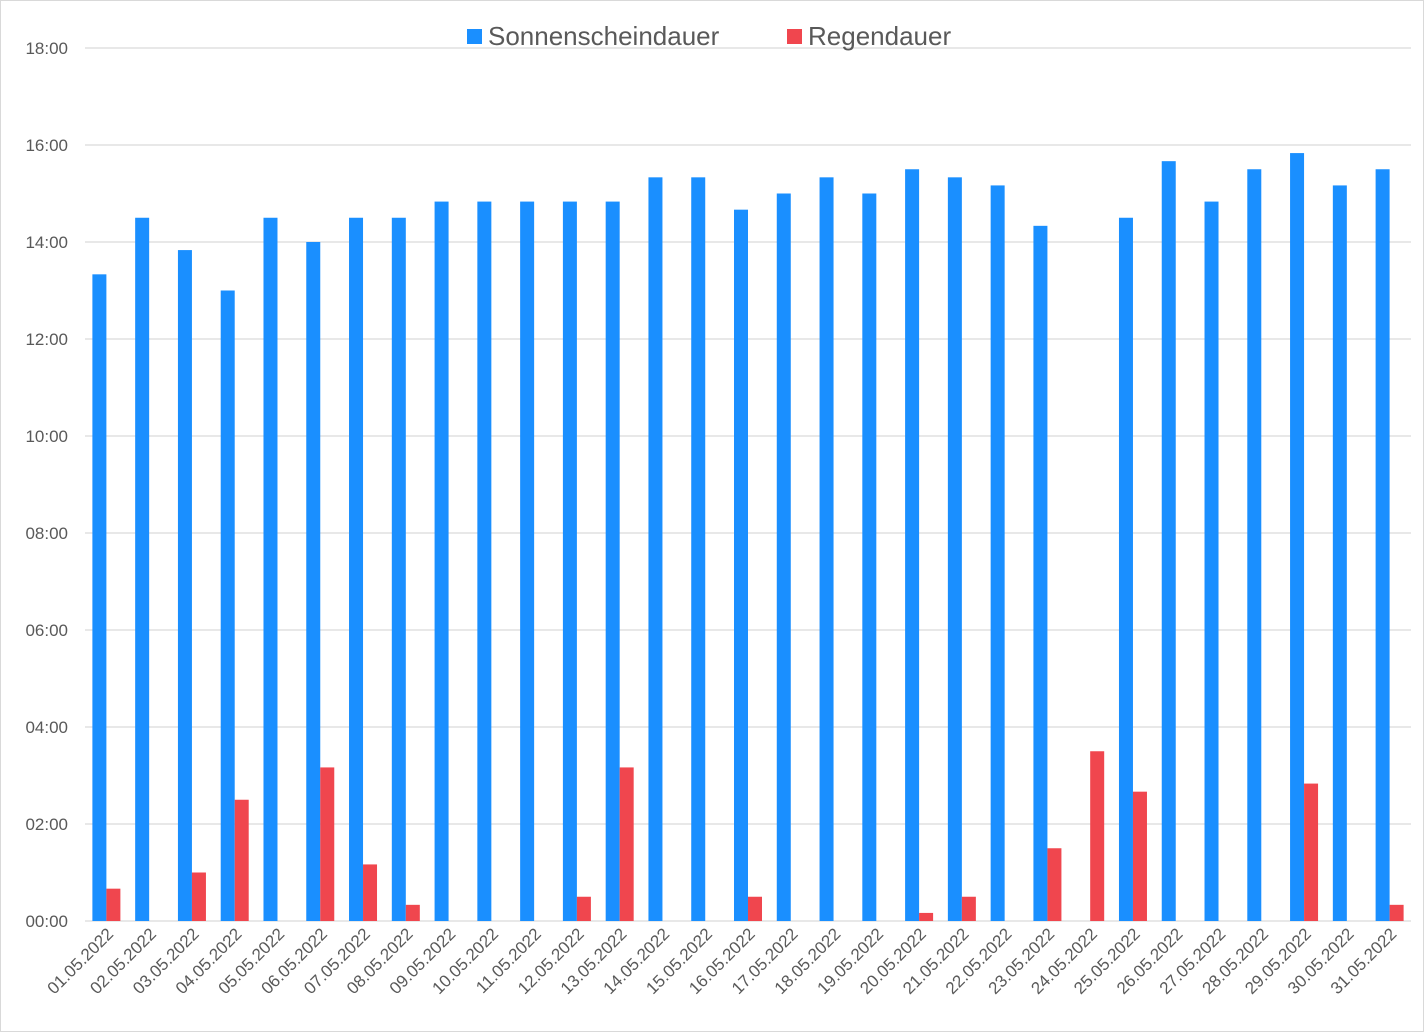 This screenshot has width=1424, height=1033. I want to click on y-tick-label: 06:00, so click(46, 630).